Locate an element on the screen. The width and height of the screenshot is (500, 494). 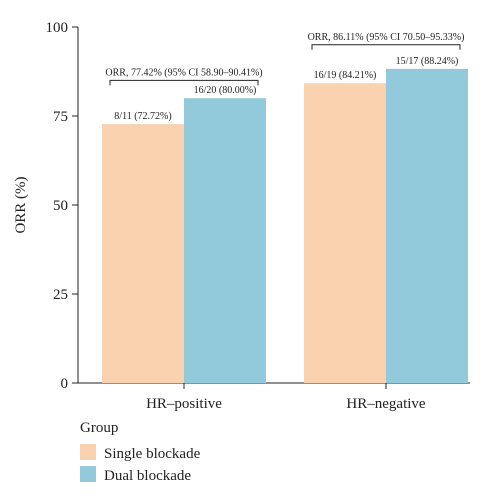
bar-data-label: 16/20 (80.00%) is located at coordinates (225, 90).